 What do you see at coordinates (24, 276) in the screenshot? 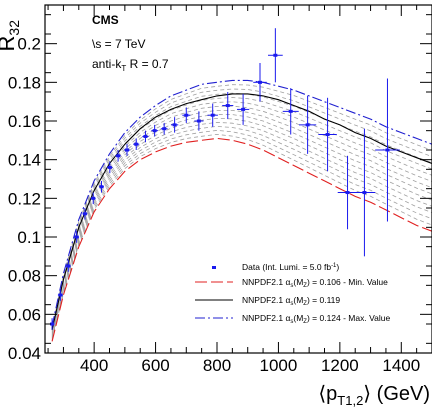
I see `y-tick-label: 0.08` at bounding box center [24, 276].